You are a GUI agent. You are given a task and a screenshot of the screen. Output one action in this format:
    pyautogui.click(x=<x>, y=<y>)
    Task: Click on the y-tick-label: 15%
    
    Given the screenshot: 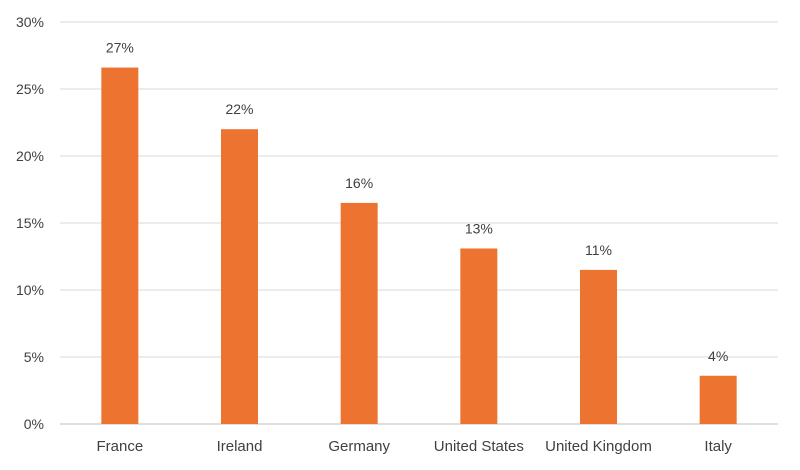 What is the action you would take?
    pyautogui.click(x=30, y=223)
    